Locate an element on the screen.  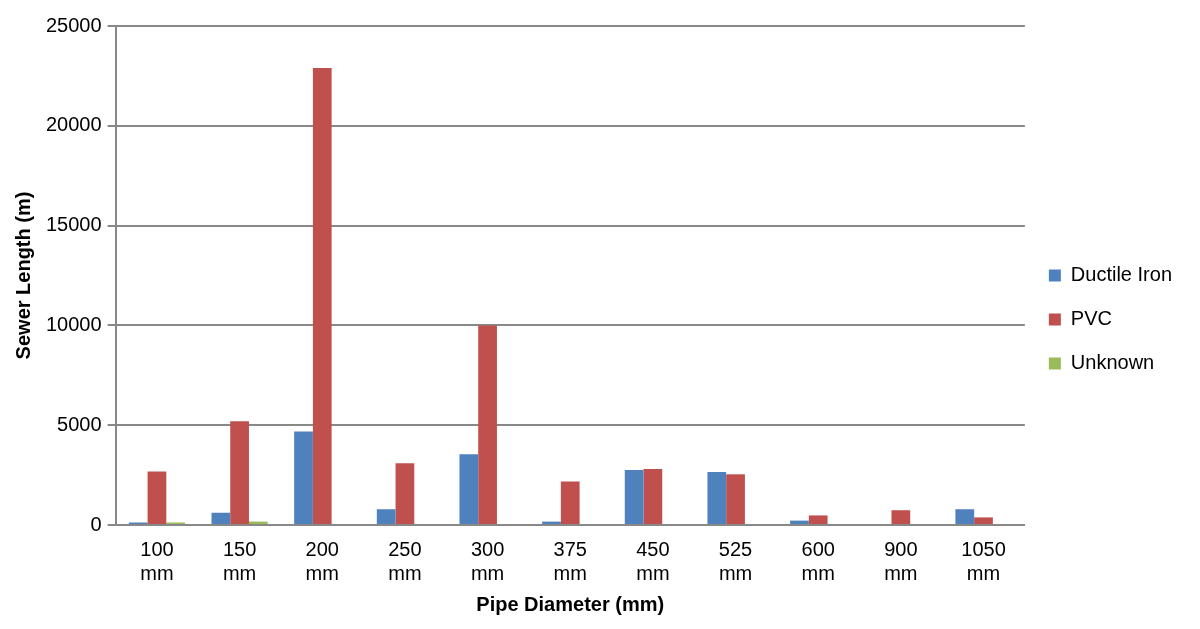
legend-label: Ductile Iron is located at coordinates (1121, 274).